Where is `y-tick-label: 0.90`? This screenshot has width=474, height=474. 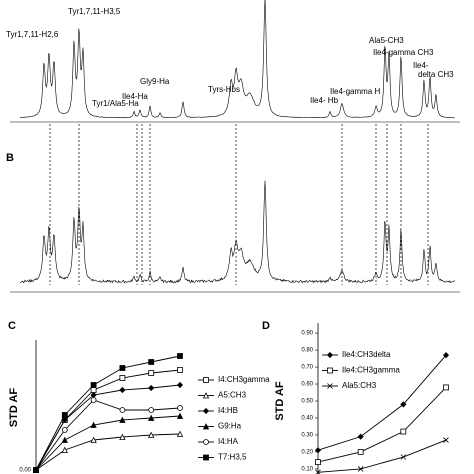 y-tick-label: 0.90 is located at coordinates (307, 334).